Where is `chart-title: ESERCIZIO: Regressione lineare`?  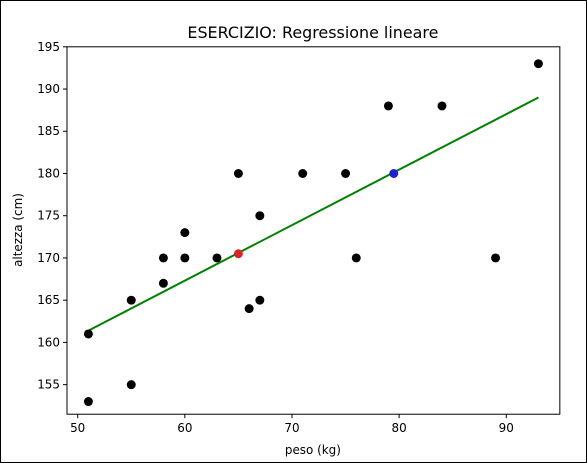 chart-title: ESERCIZIO: Regressione lineare is located at coordinates (312, 32).